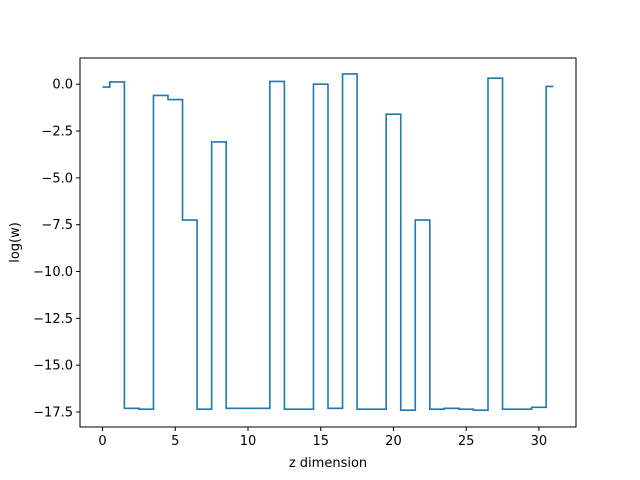  What do you see at coordinates (393, 441) in the screenshot?
I see `x-tick-label: 20` at bounding box center [393, 441].